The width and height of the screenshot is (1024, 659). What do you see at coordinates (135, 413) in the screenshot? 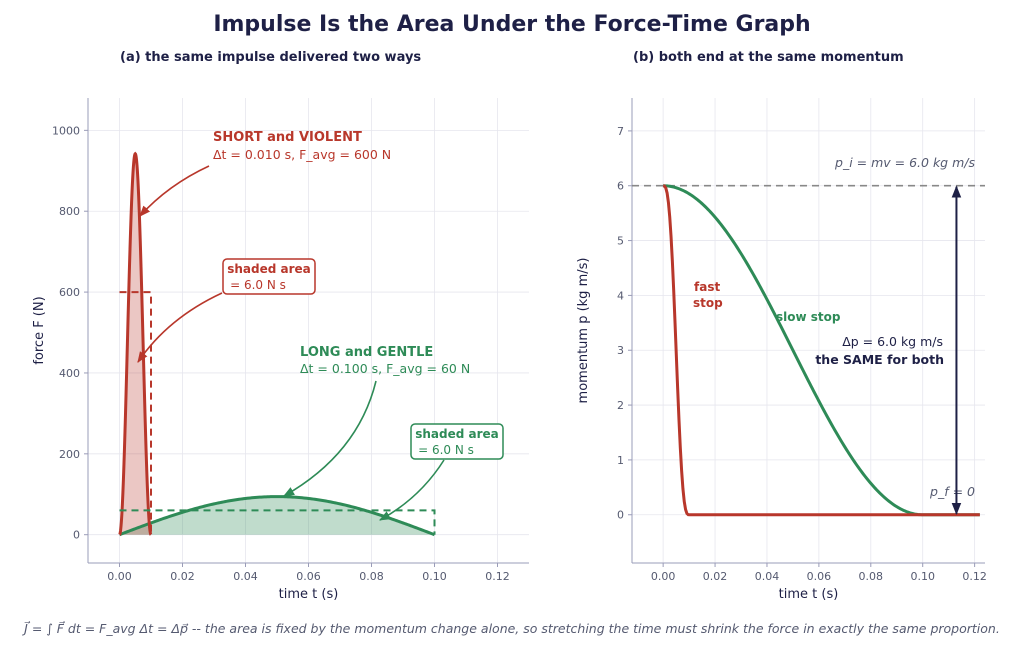
I see `short-avg-force-line` at bounding box center [135, 413].